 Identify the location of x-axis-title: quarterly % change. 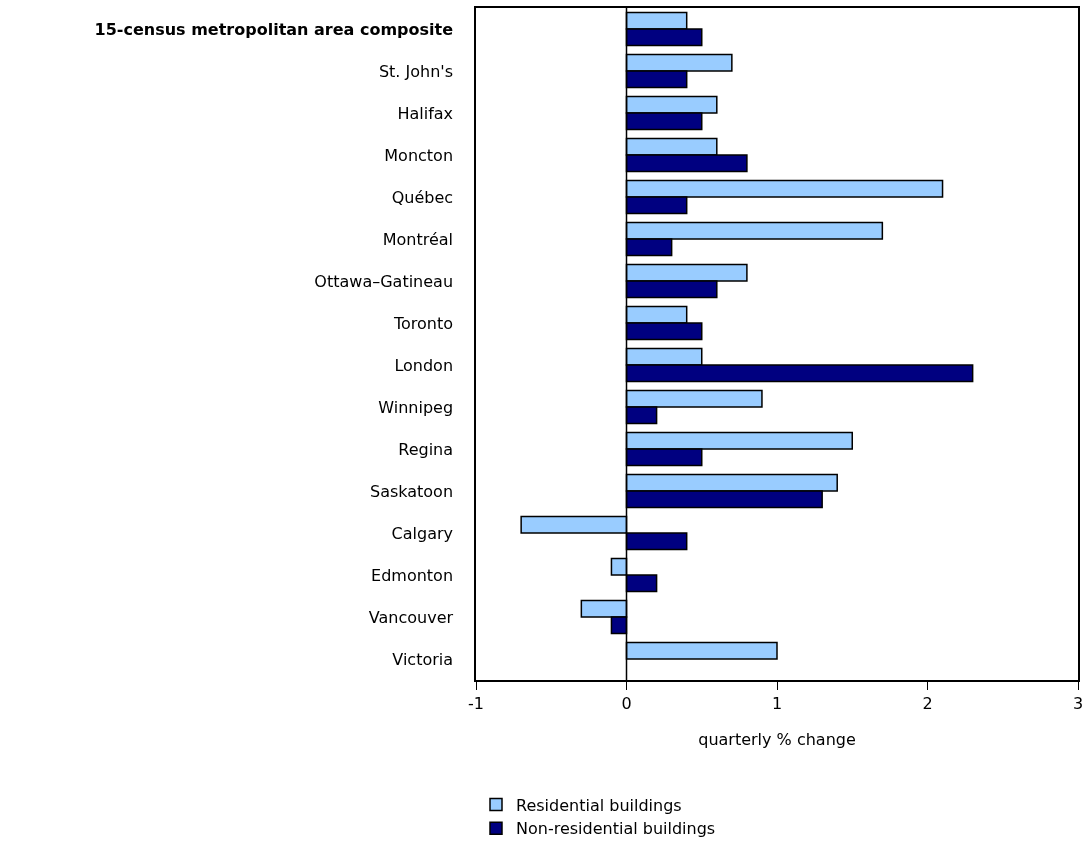
(777, 740).